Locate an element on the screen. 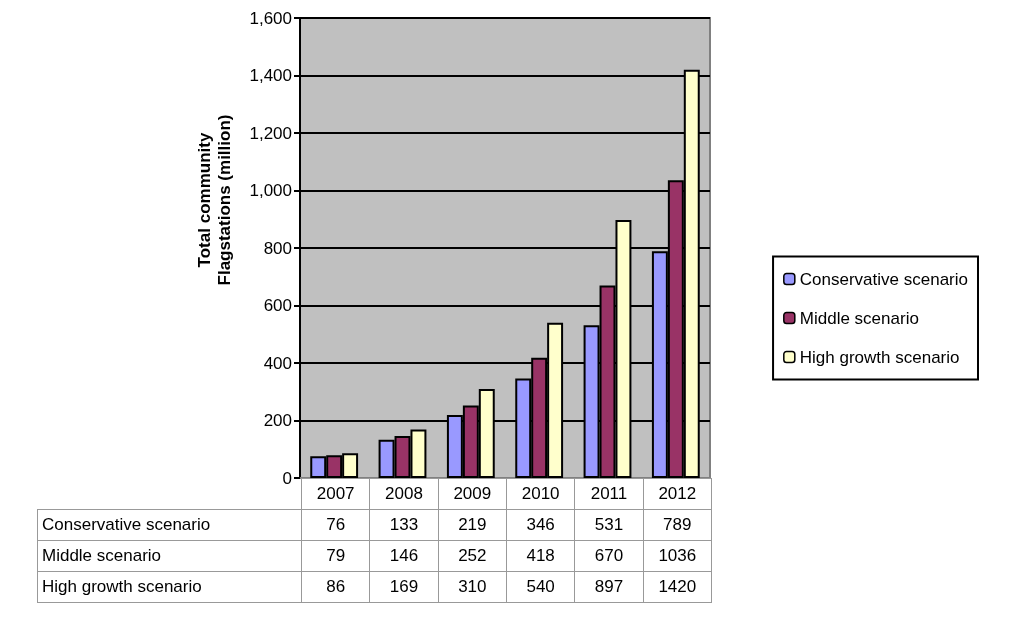 This screenshot has height=636, width=1010. y-tick-label: 600 is located at coordinates (277, 305).